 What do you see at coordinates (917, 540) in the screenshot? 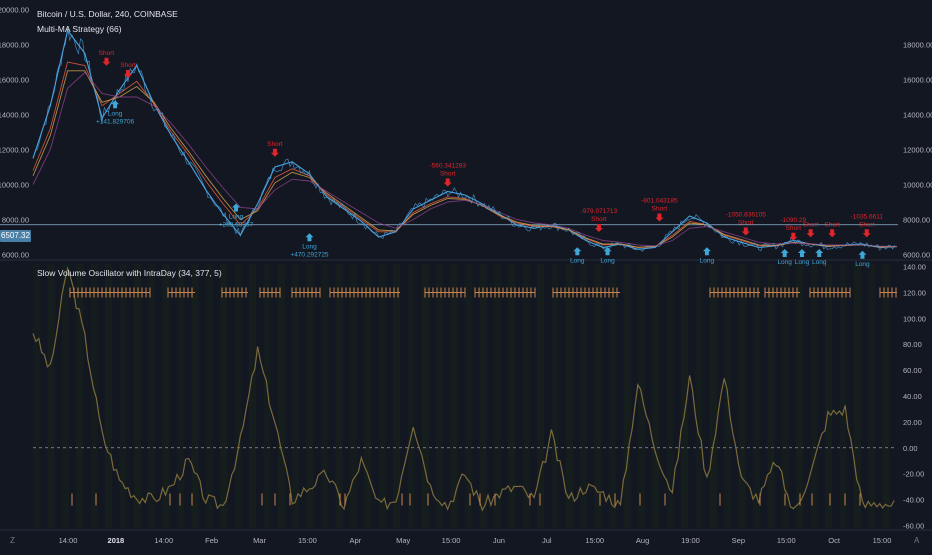
I see `auto-scale-button: A` at bounding box center [917, 540].